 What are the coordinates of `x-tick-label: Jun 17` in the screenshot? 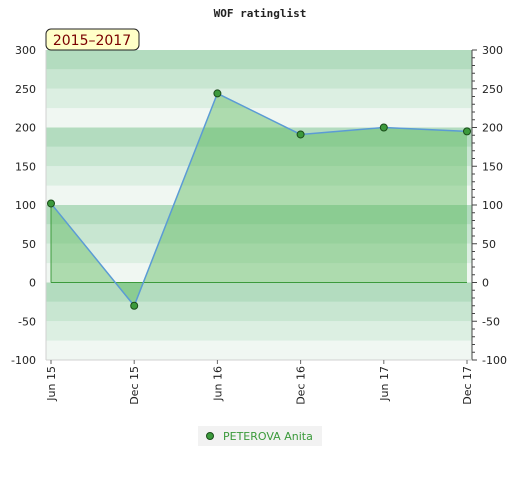 It's located at (384, 384).